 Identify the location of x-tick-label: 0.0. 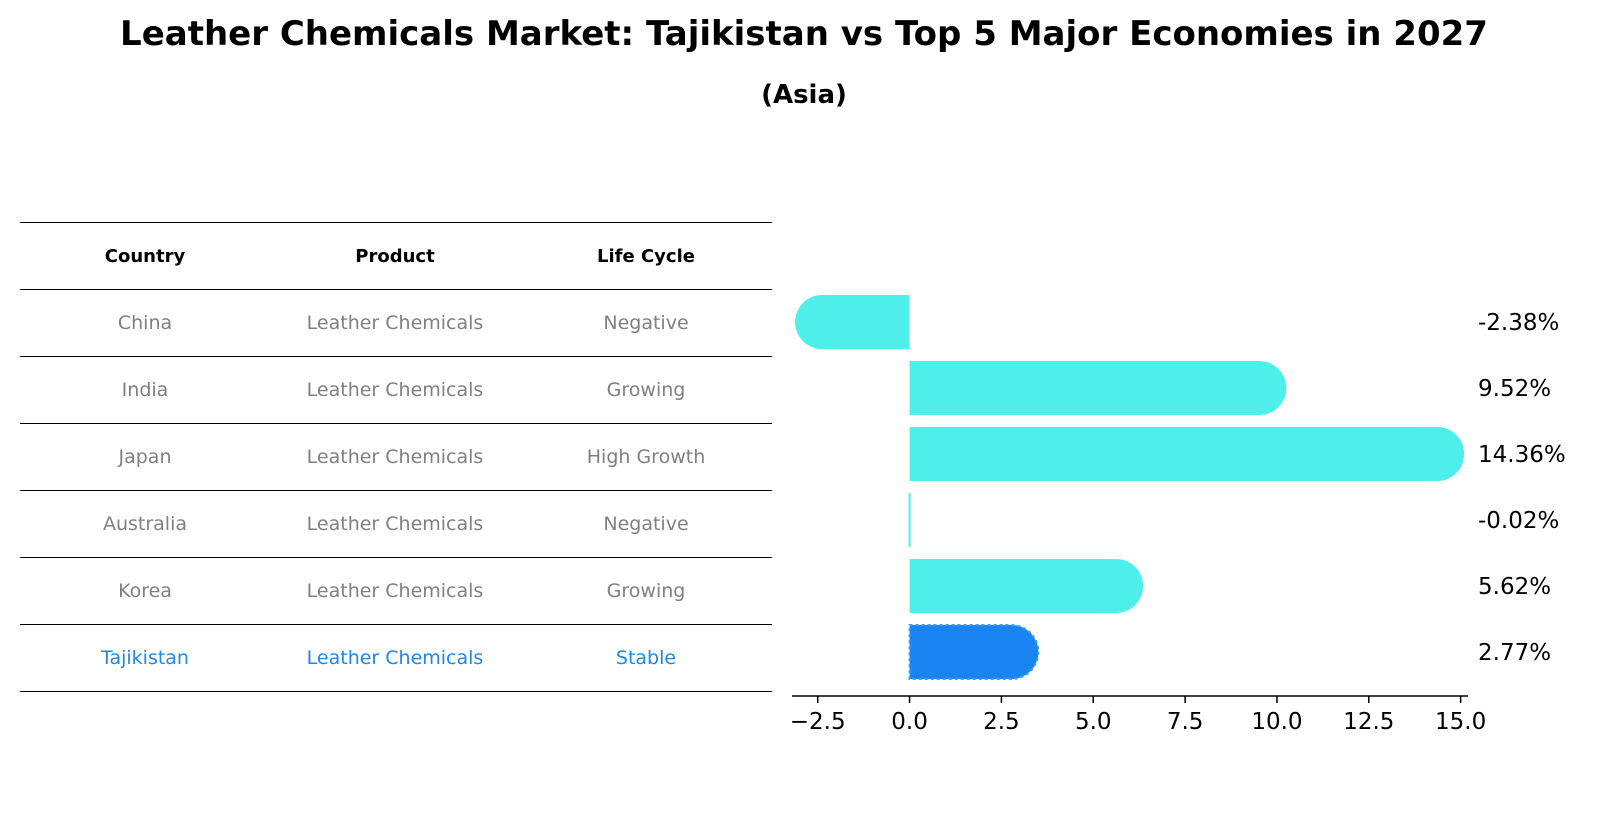
(909, 722).